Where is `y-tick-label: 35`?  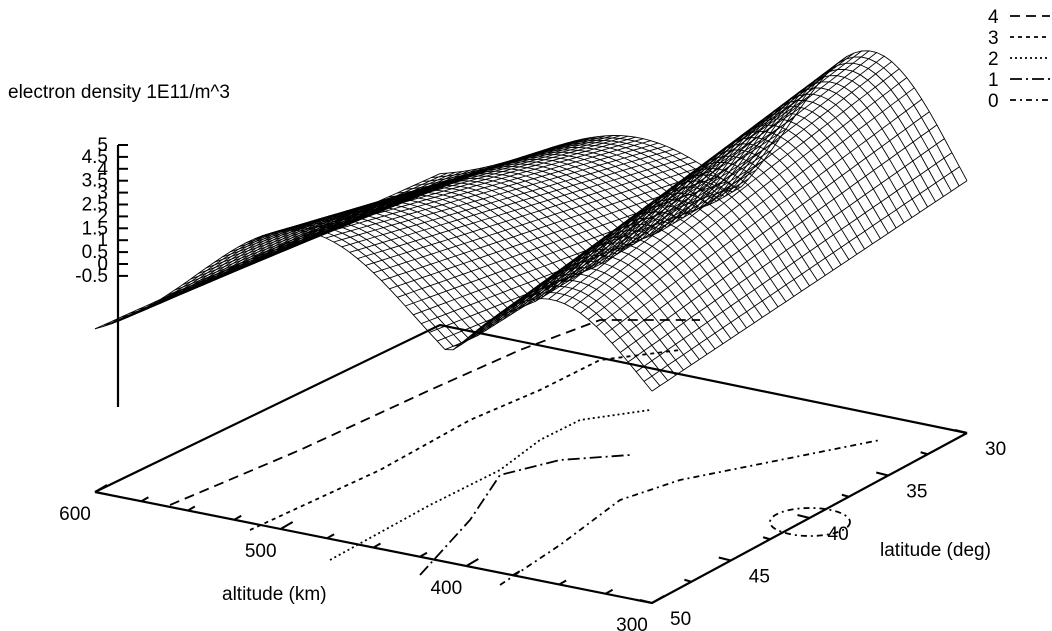 y-tick-label: 35 is located at coordinates (916, 492).